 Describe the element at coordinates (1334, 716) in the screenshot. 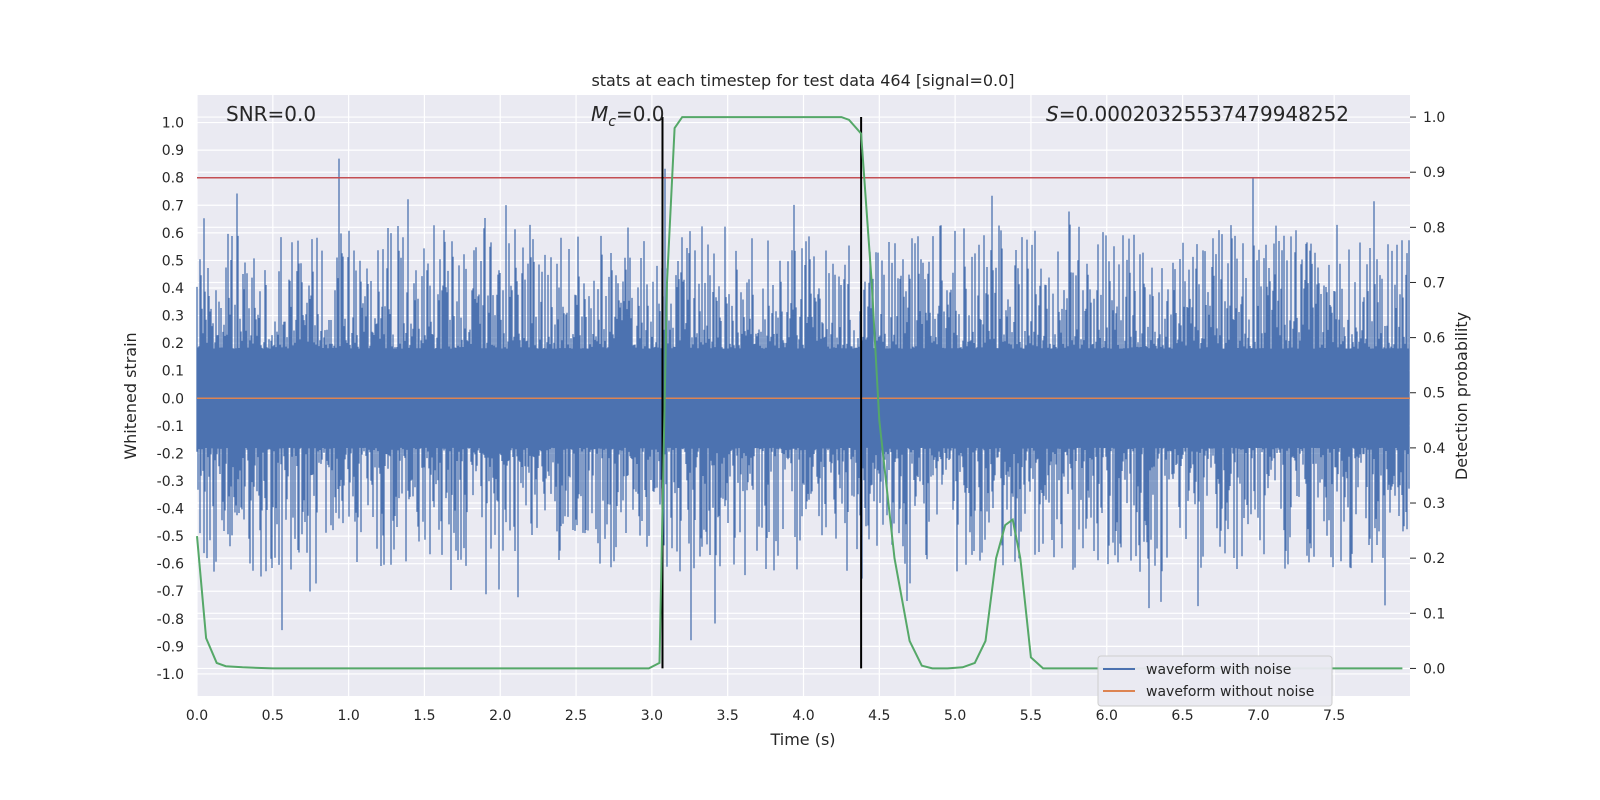

I see `x-tick-label: 7.5` at that location.